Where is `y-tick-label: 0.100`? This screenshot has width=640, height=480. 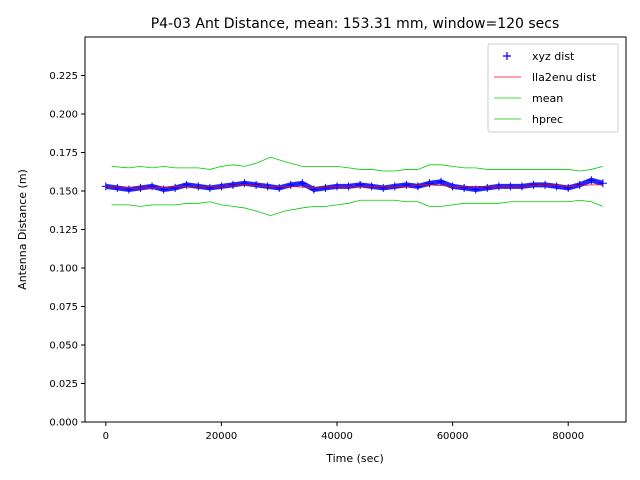
y-tick-label: 0.100 is located at coordinates (63, 269).